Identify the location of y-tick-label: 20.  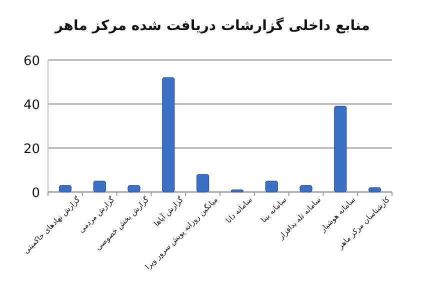
(31, 149).